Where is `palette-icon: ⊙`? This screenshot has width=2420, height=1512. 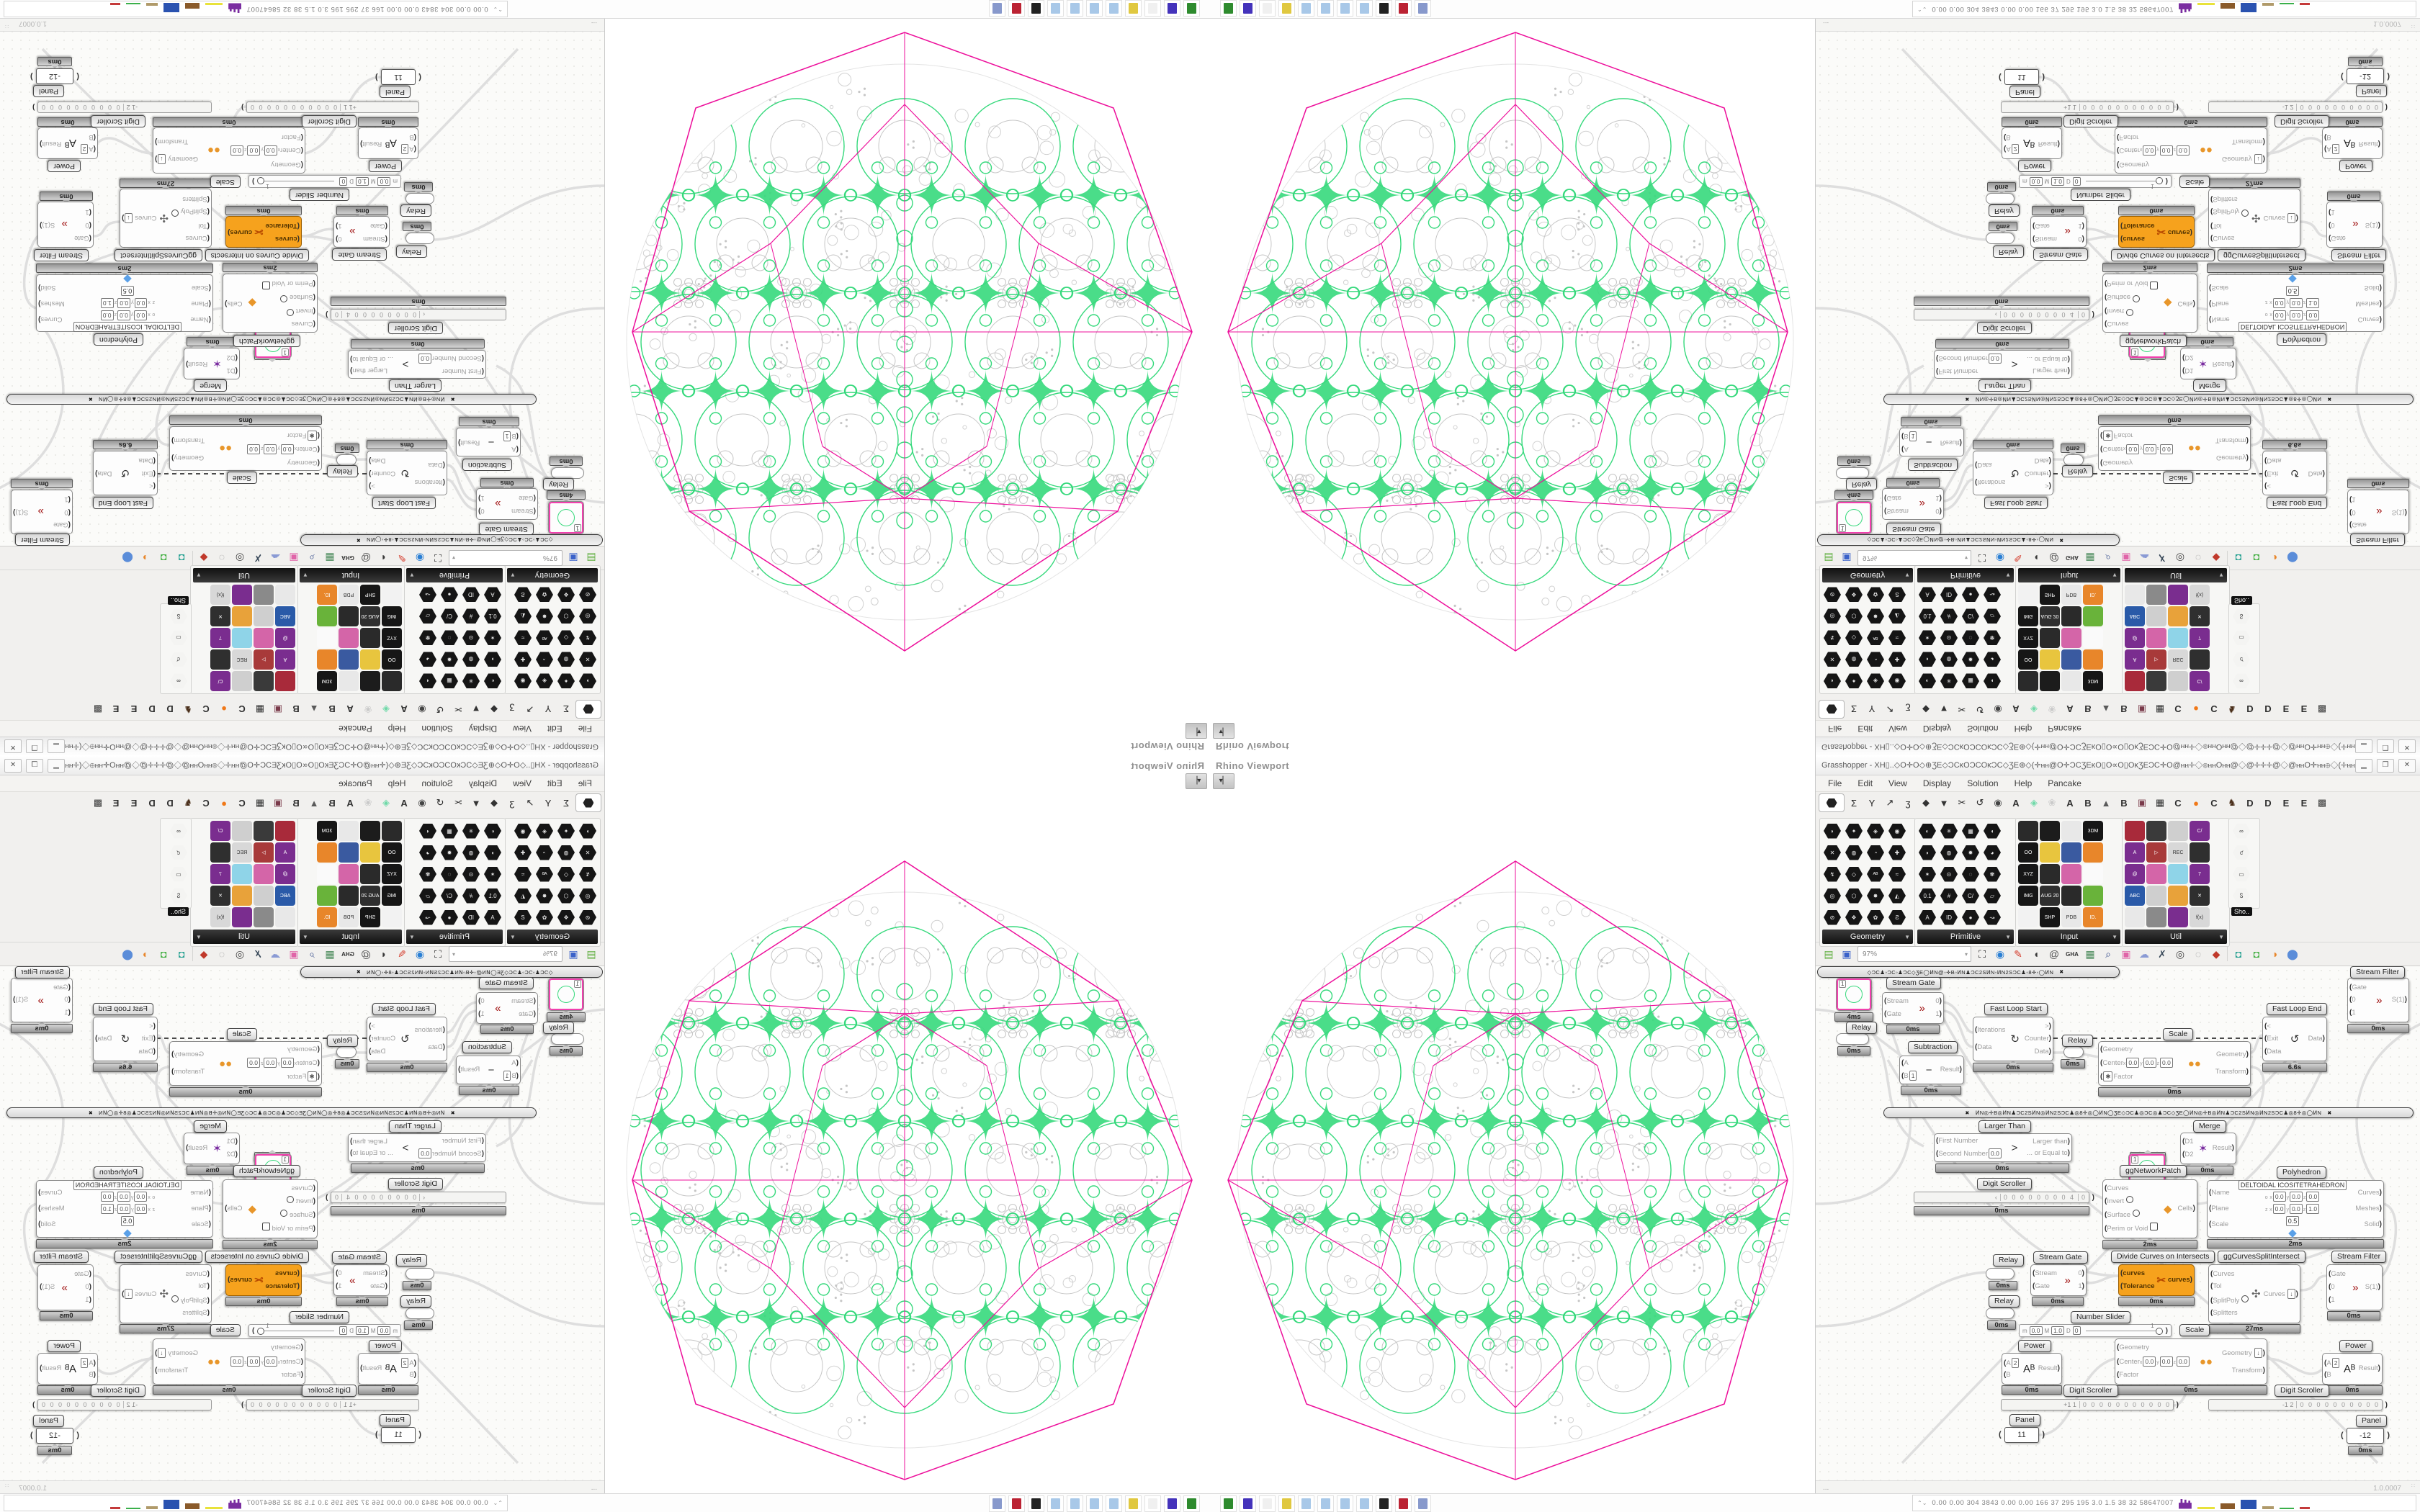 palette-icon: ⊙ is located at coordinates (471, 638).